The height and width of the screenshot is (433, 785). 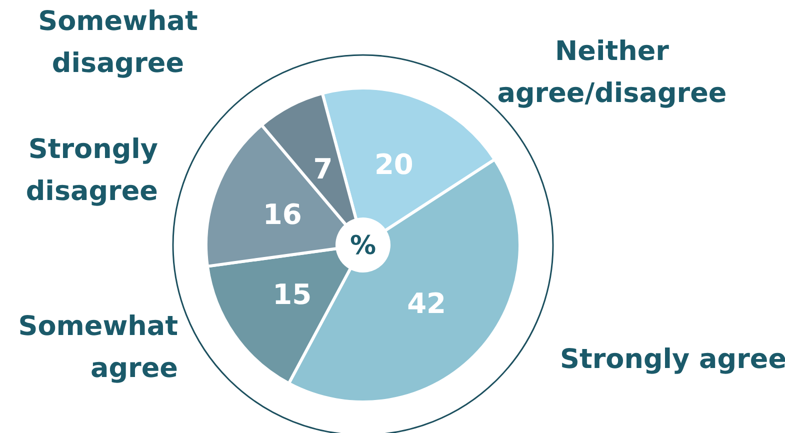 What do you see at coordinates (282, 214) in the screenshot?
I see `data-label: 16` at bounding box center [282, 214].